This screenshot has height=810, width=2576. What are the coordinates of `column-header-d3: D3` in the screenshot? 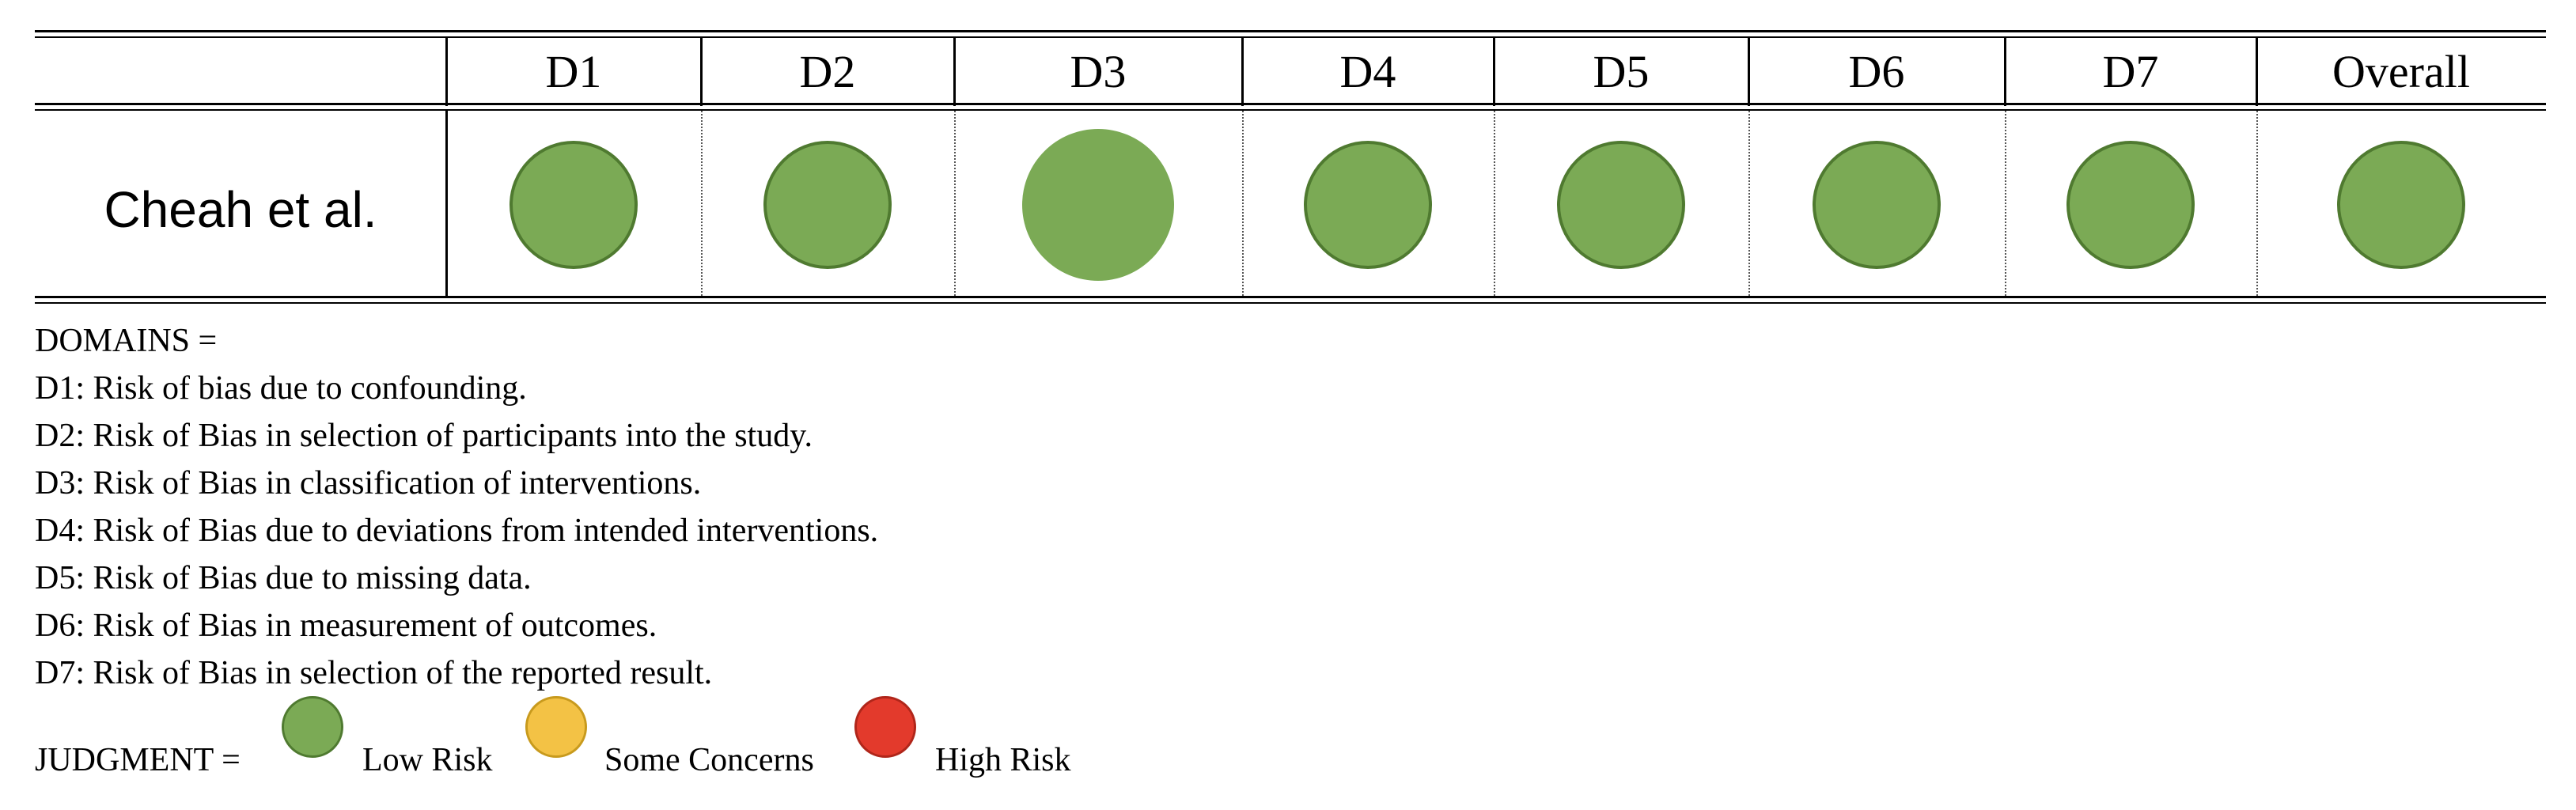 It's located at (1098, 71).